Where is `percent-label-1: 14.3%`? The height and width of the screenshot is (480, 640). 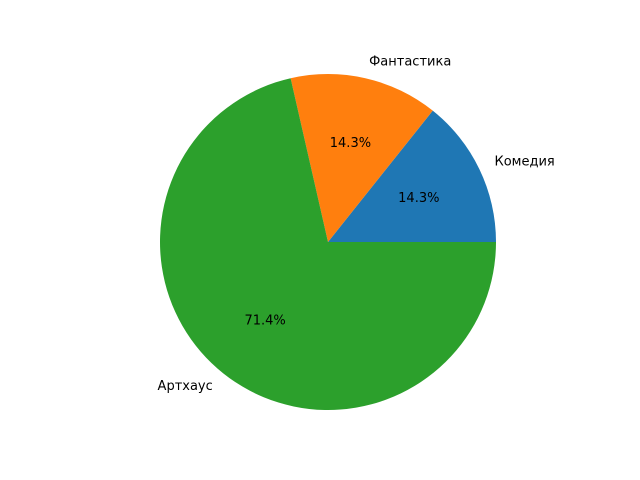 percent-label-1: 14.3% is located at coordinates (350, 143).